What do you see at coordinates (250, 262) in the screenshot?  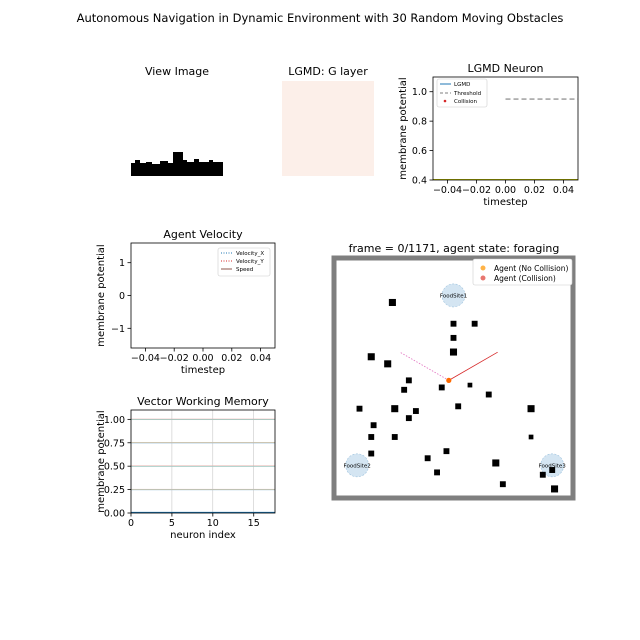 I see `velocity-legend-label-y: Velocity_Y` at bounding box center [250, 262].